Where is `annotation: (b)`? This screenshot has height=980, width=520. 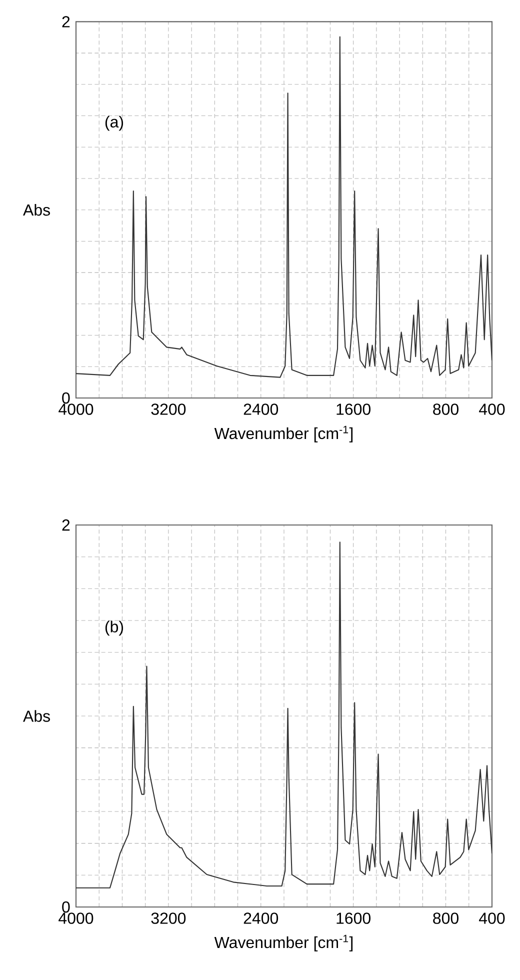
annotation: (b) is located at coordinates (114, 628).